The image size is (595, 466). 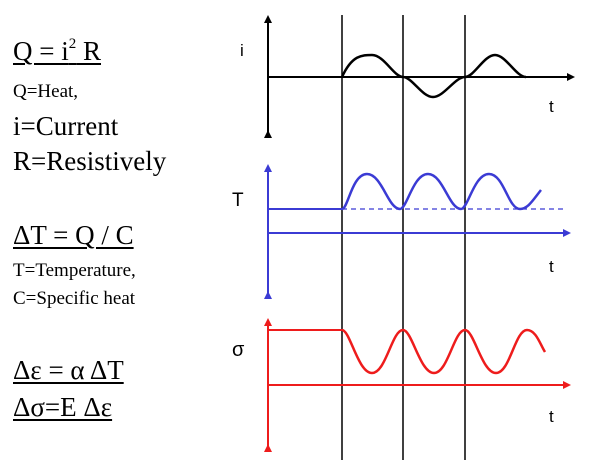 What do you see at coordinates (441, 191) in the screenshot?
I see `temperature-waveform` at bounding box center [441, 191].